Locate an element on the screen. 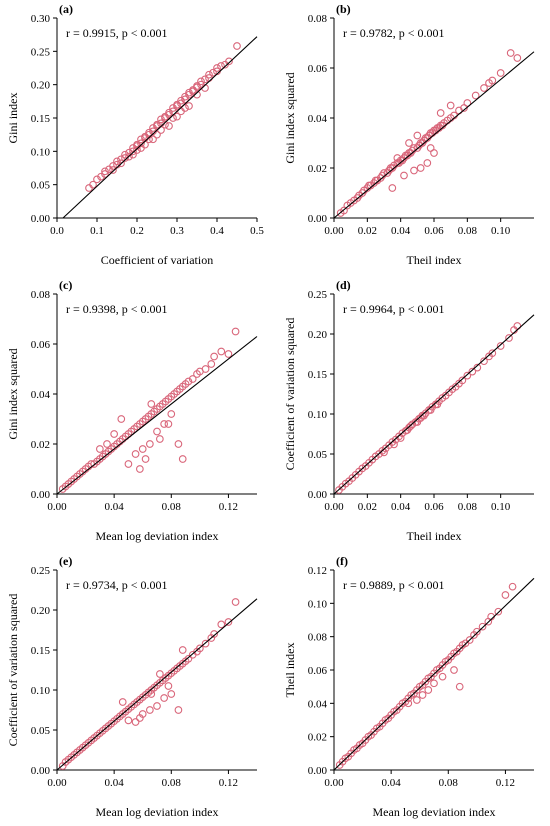 Image resolution: width=550 pixels, height=826 pixels. y-axis-label: Gini index squared is located at coordinates (290, 117).